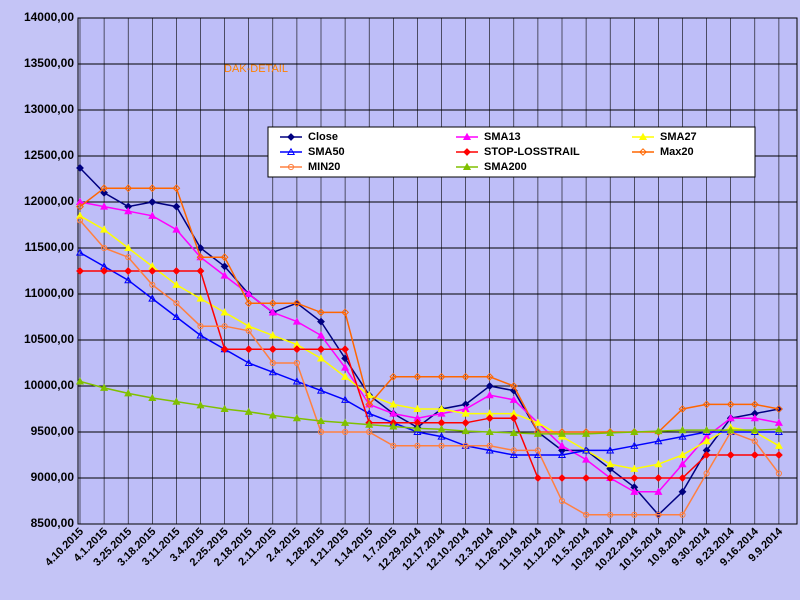  I want to click on legend-label: SMA27, so click(678, 137).